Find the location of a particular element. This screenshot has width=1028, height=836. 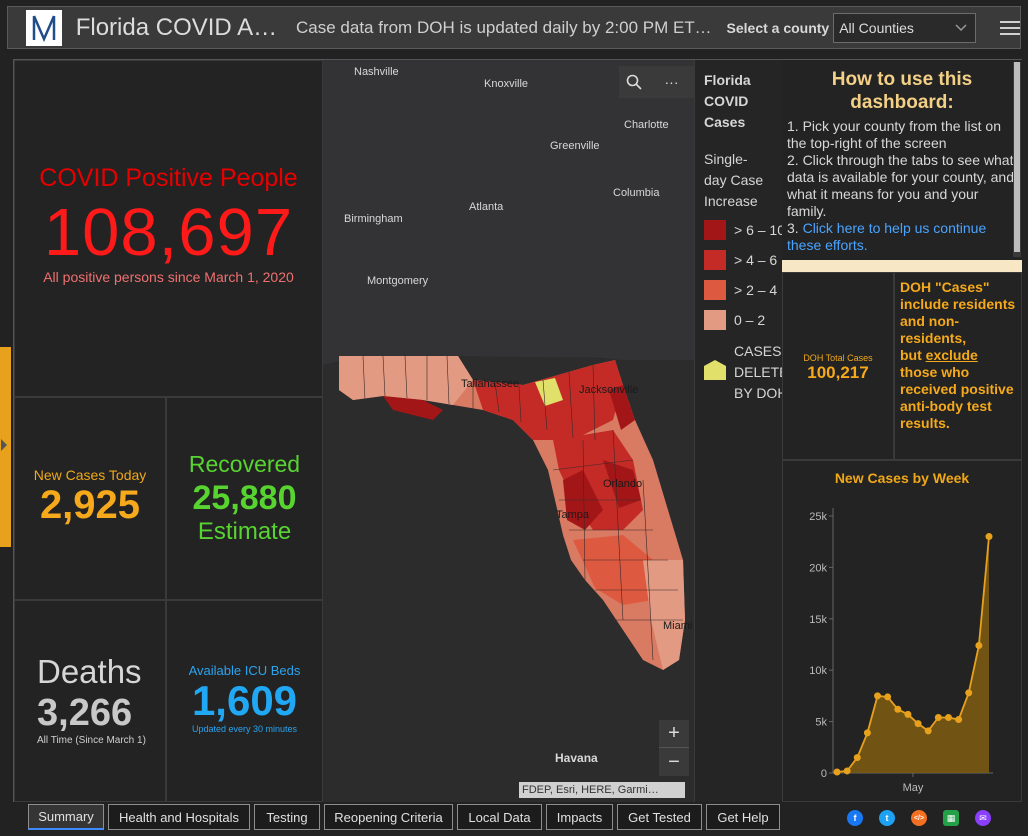

city-label: Charlotte is located at coordinates (646, 125).